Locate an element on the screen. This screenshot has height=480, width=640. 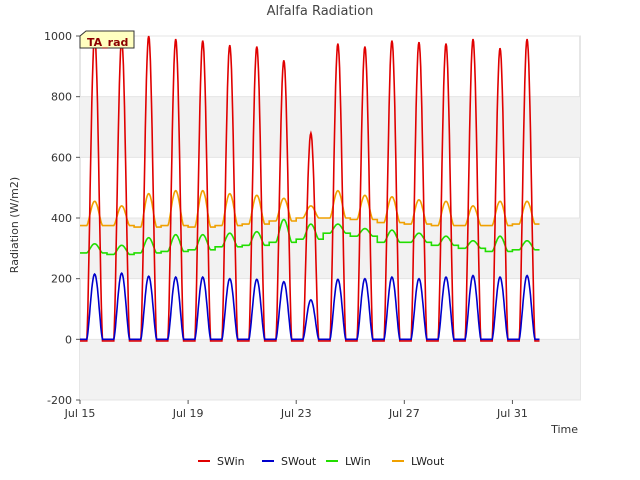
chart-title: Alfalfa Radiation is located at coordinates (320, 11).